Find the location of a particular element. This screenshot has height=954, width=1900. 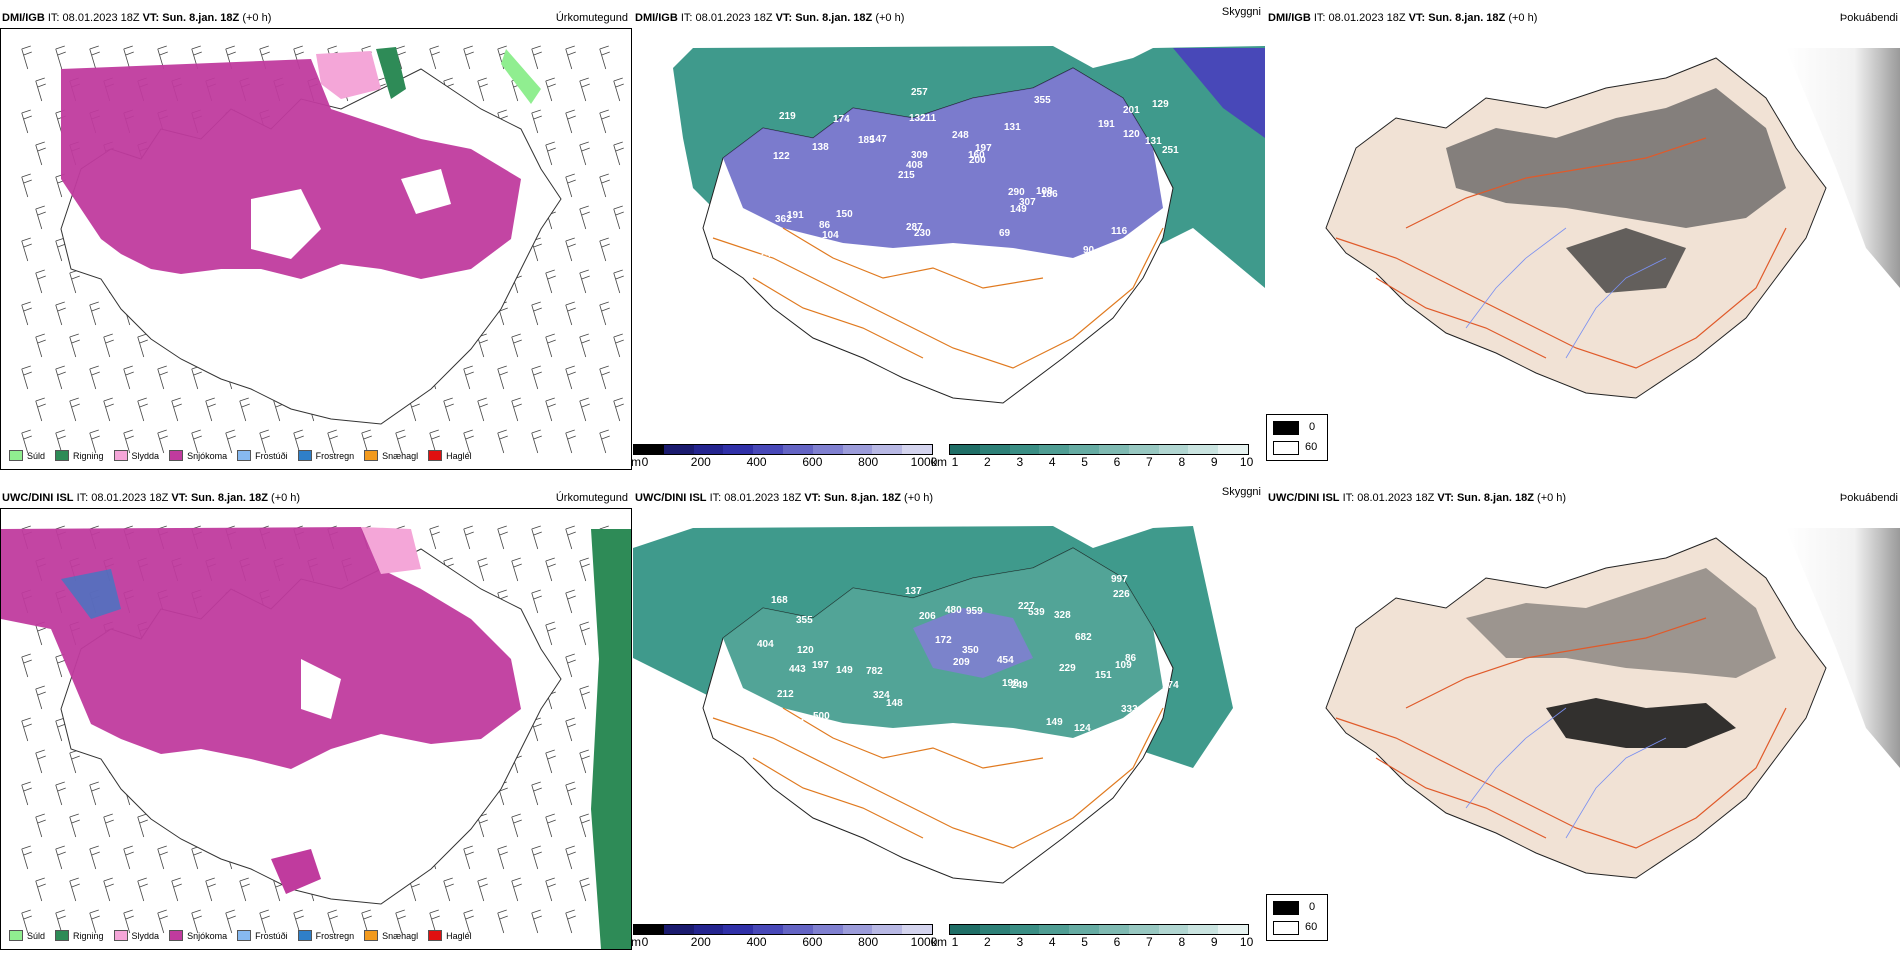

fog-map-graphic is located at coordinates (1583, 708).